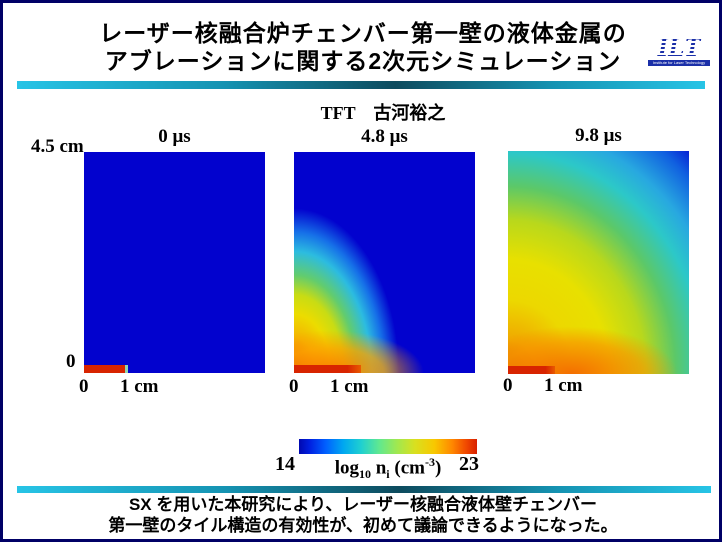 Image resolution: width=722 pixels, height=542 pixels. What do you see at coordinates (363, 33) in the screenshot?
I see `slide-title-line1: レーザー核融合炉チェンバー第一壁の液体金属の` at bounding box center [363, 33].